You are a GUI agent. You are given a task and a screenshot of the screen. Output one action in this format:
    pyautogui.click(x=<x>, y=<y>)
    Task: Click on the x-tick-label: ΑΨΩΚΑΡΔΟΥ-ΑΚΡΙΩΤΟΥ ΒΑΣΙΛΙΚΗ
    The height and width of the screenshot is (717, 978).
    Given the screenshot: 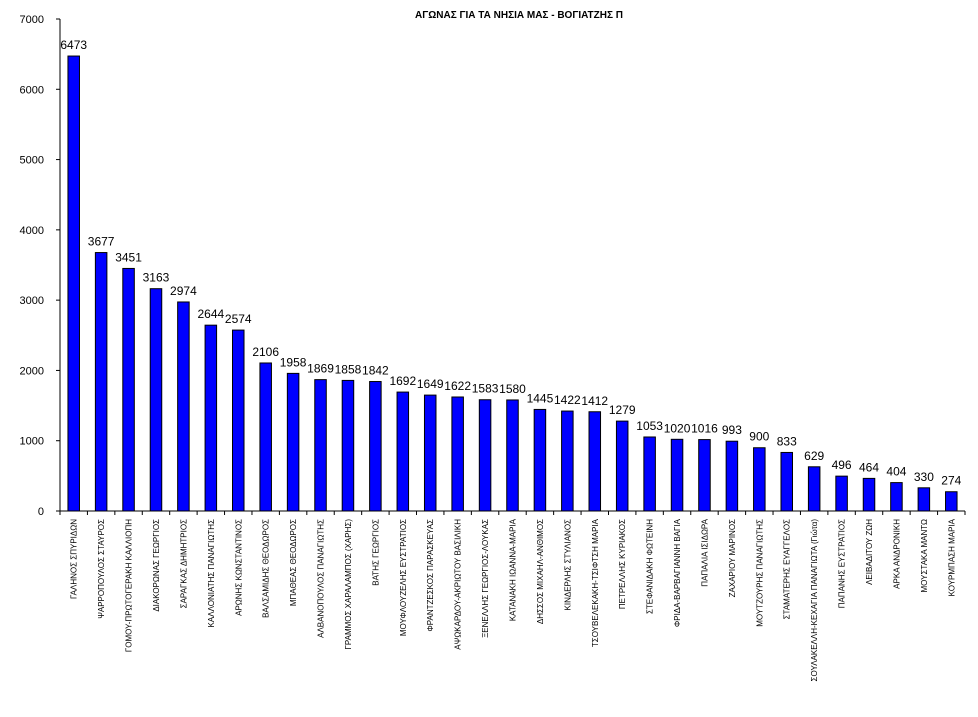 What is the action you would take?
    pyautogui.click(x=458, y=584)
    